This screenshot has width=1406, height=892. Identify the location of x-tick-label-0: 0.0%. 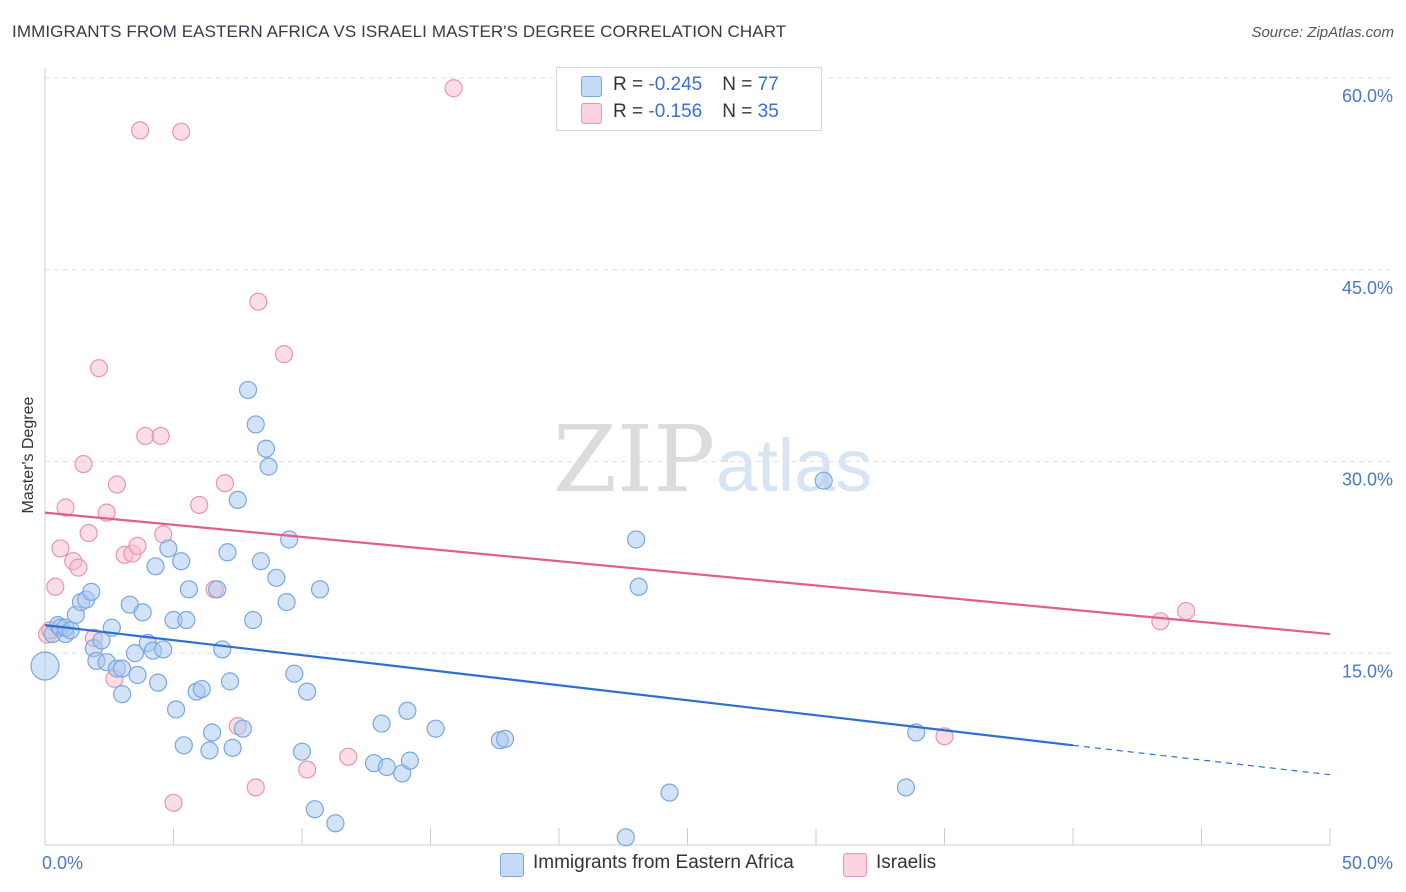
(62, 863).